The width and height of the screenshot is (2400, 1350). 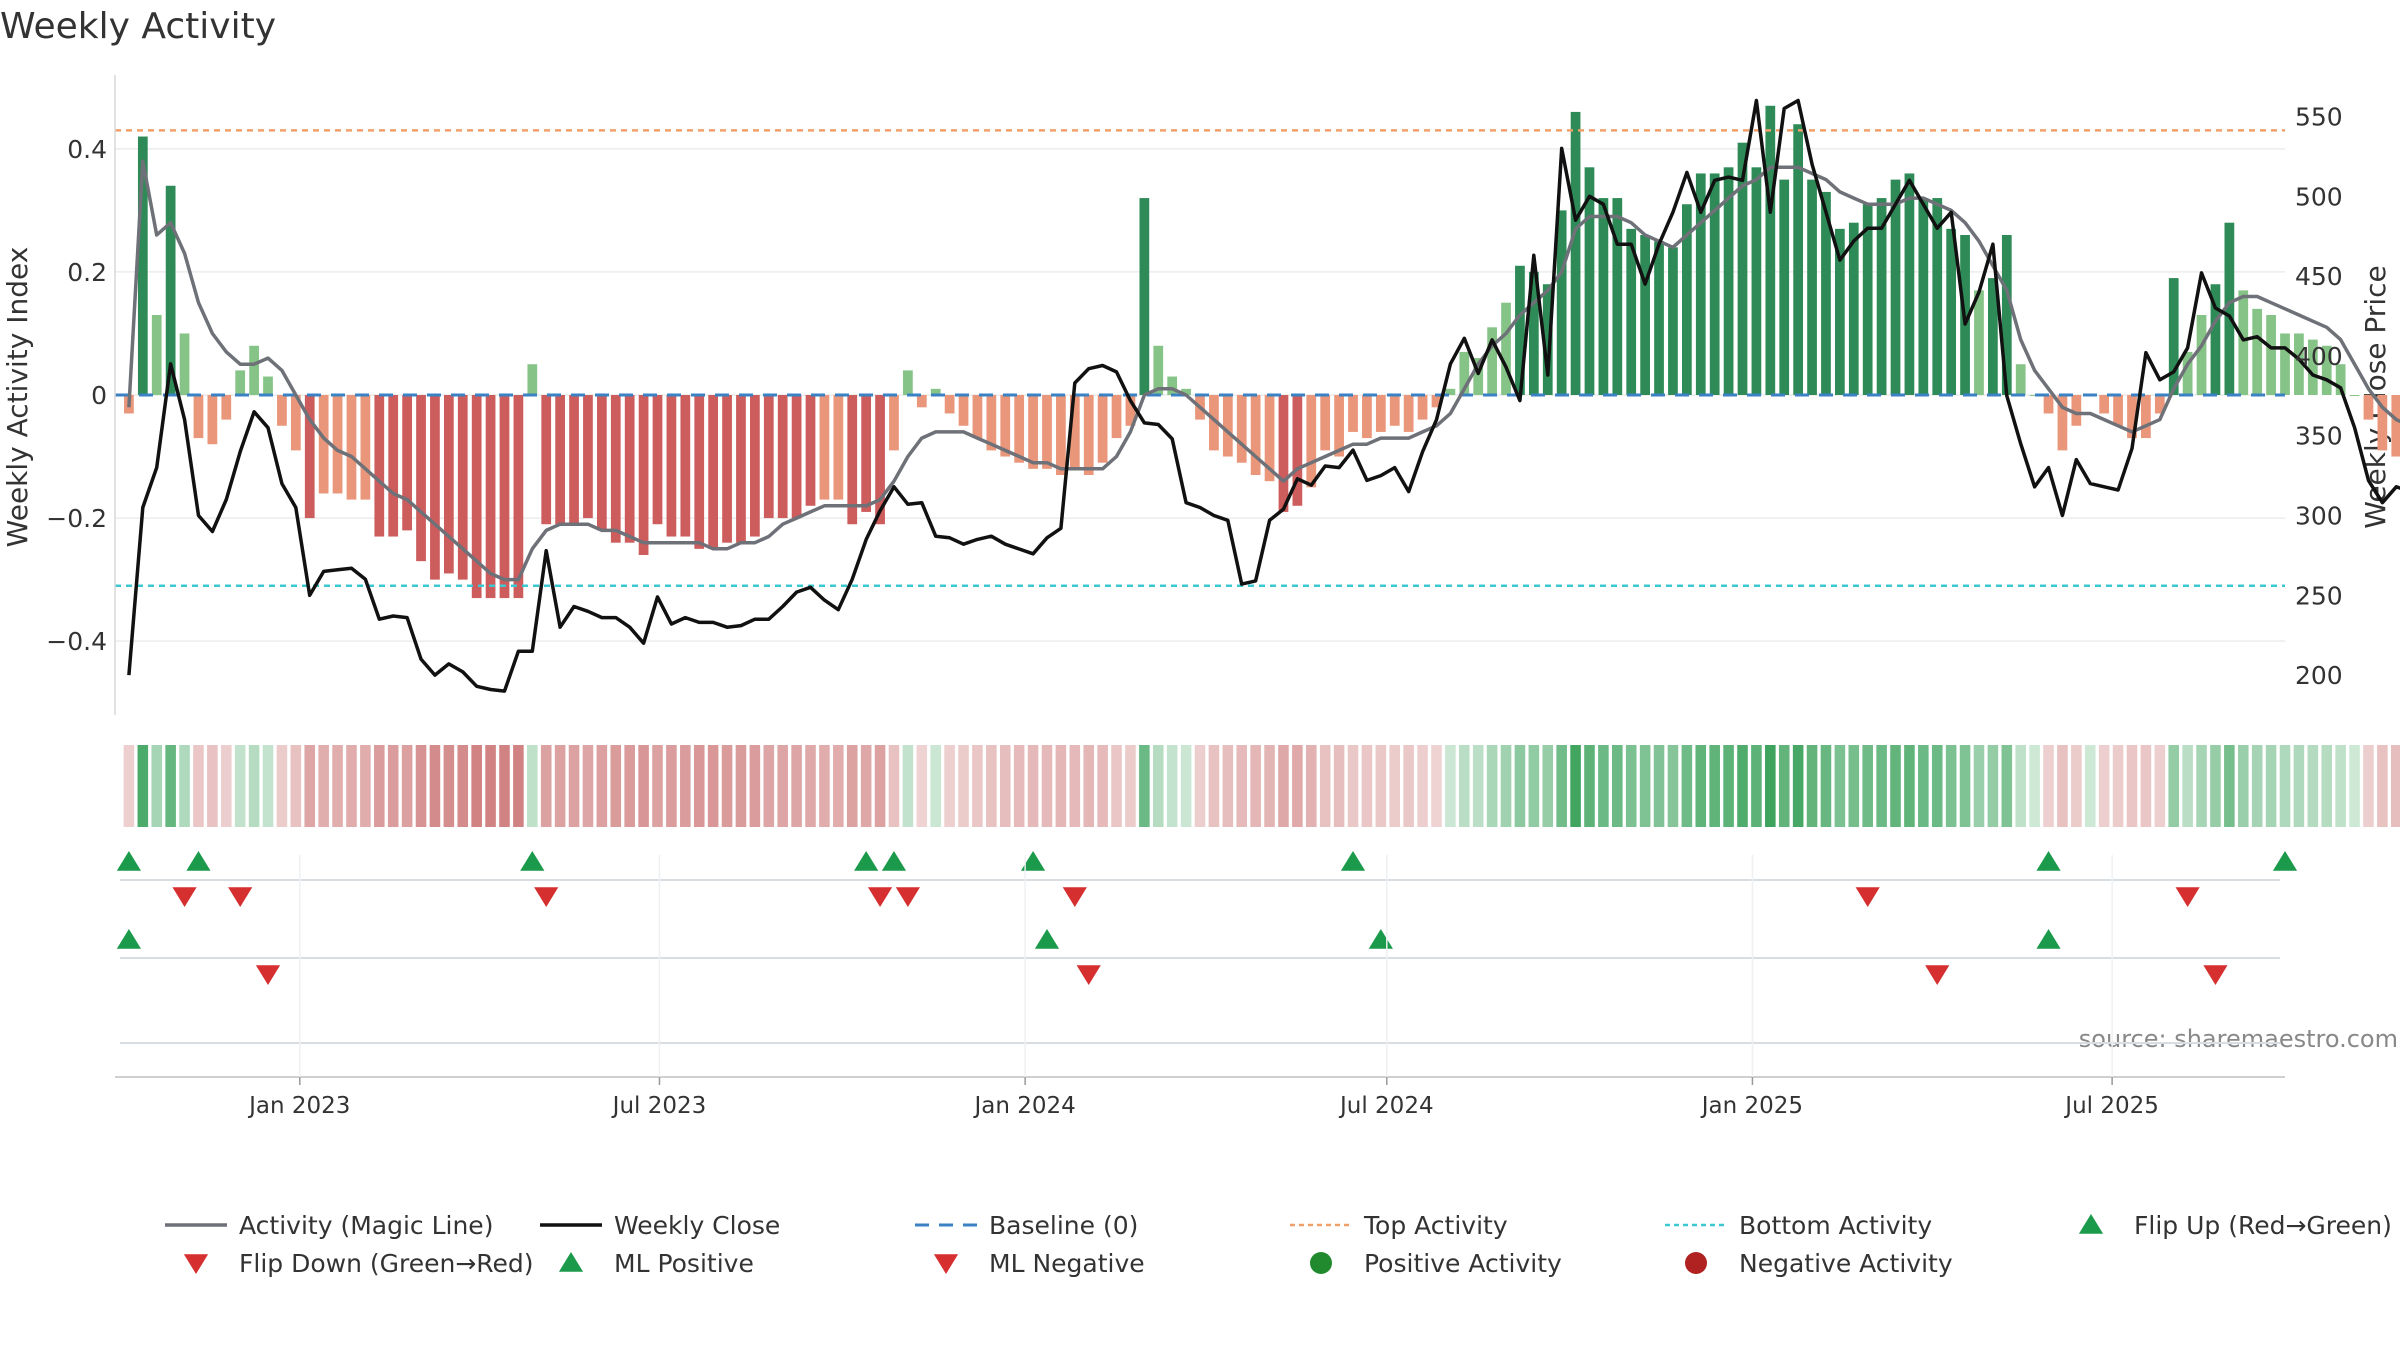 I want to click on legend-item: Negative Activity, so click(x=1819, y=1263).